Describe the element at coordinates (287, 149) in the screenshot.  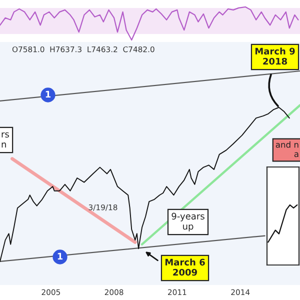
I see `annotation: and n a` at that location.